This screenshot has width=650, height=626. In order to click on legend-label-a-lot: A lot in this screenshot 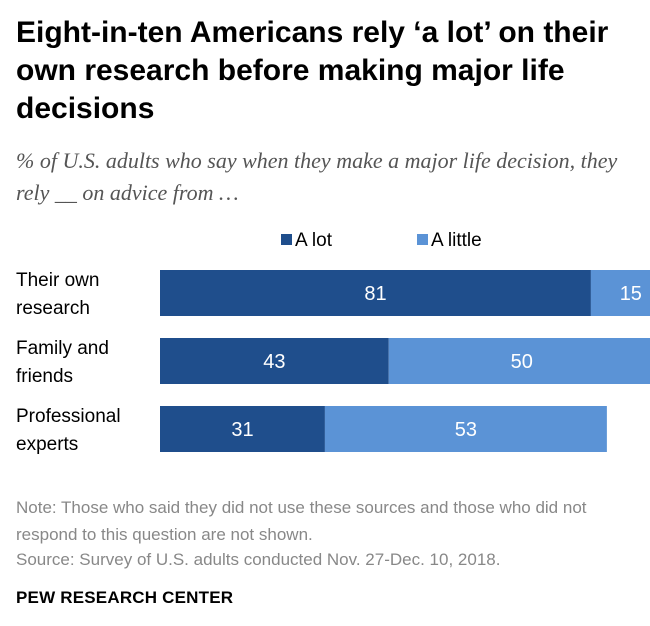, I will do `click(314, 240)`.